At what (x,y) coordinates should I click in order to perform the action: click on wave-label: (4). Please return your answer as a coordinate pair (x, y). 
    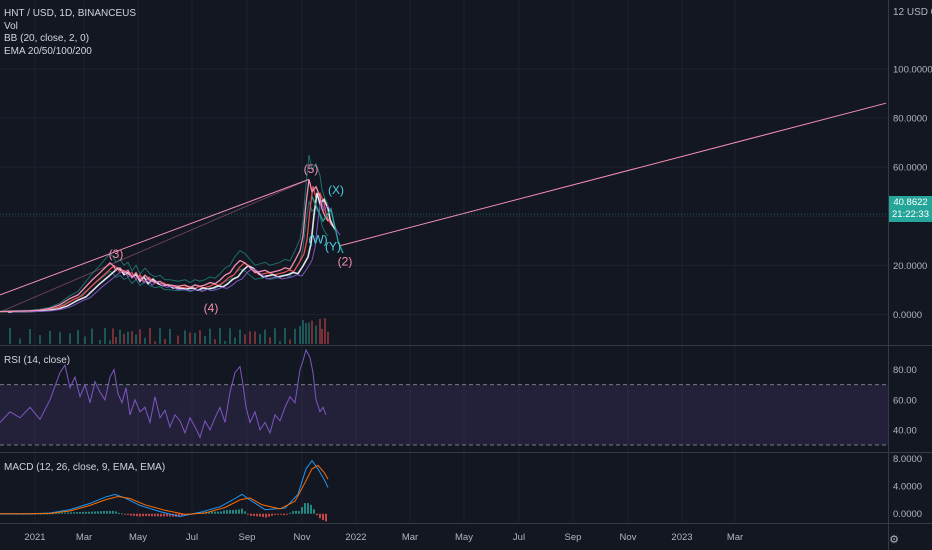
    Looking at the image, I should click on (211, 308).